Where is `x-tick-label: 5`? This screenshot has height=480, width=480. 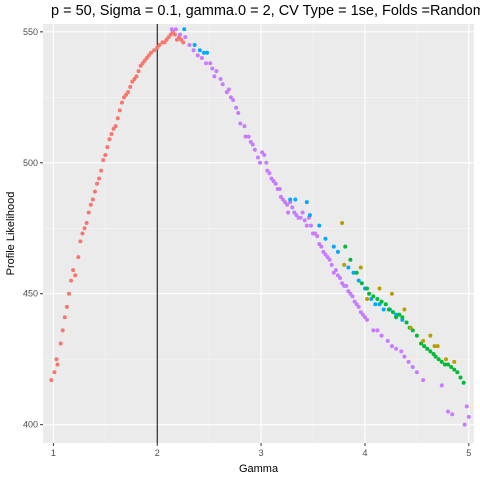 x-tick-label: 5 is located at coordinates (468, 453).